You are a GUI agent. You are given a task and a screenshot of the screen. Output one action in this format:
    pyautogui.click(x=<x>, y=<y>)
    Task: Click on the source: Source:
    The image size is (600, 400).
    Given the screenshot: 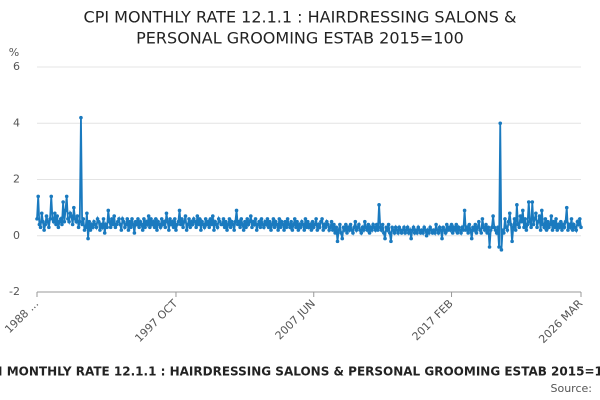 What is the action you would take?
    pyautogui.click(x=572, y=388)
    